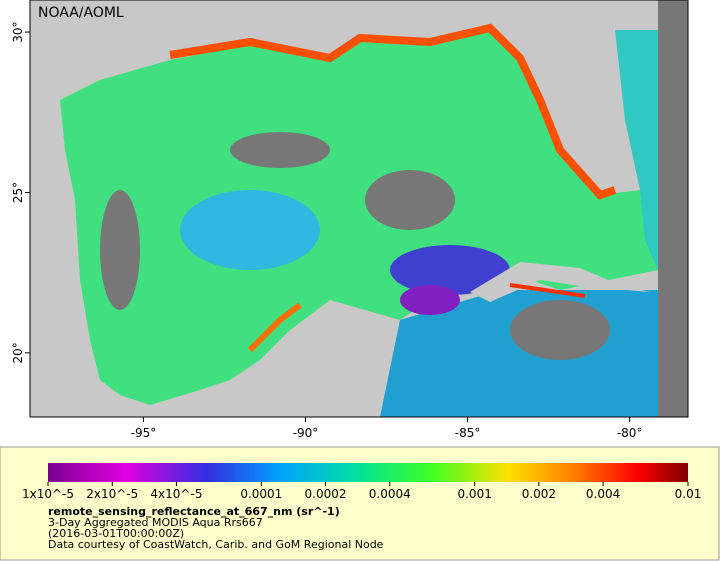  What do you see at coordinates (688, 494) in the screenshot?
I see `colorbar-tick-label: 0.01` at bounding box center [688, 494].